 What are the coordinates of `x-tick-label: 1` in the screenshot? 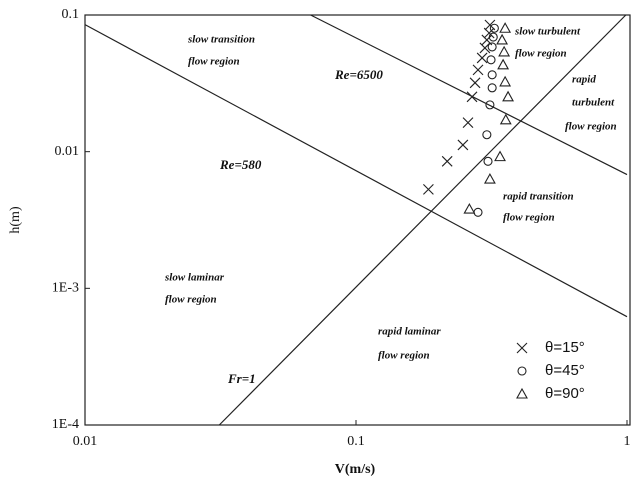 It's located at (627, 441).